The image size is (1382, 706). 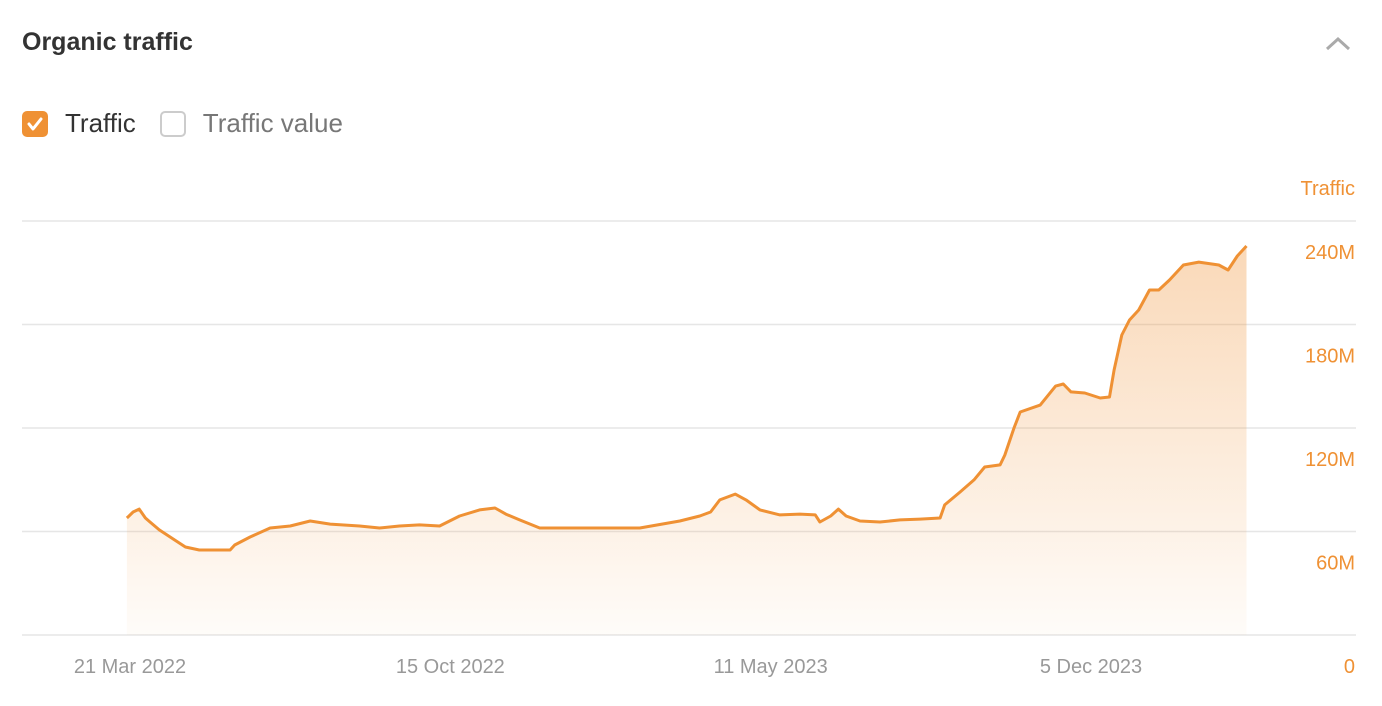 What do you see at coordinates (1091, 667) in the screenshot?
I see `x-tick-label: 5 Dec 2023` at bounding box center [1091, 667].